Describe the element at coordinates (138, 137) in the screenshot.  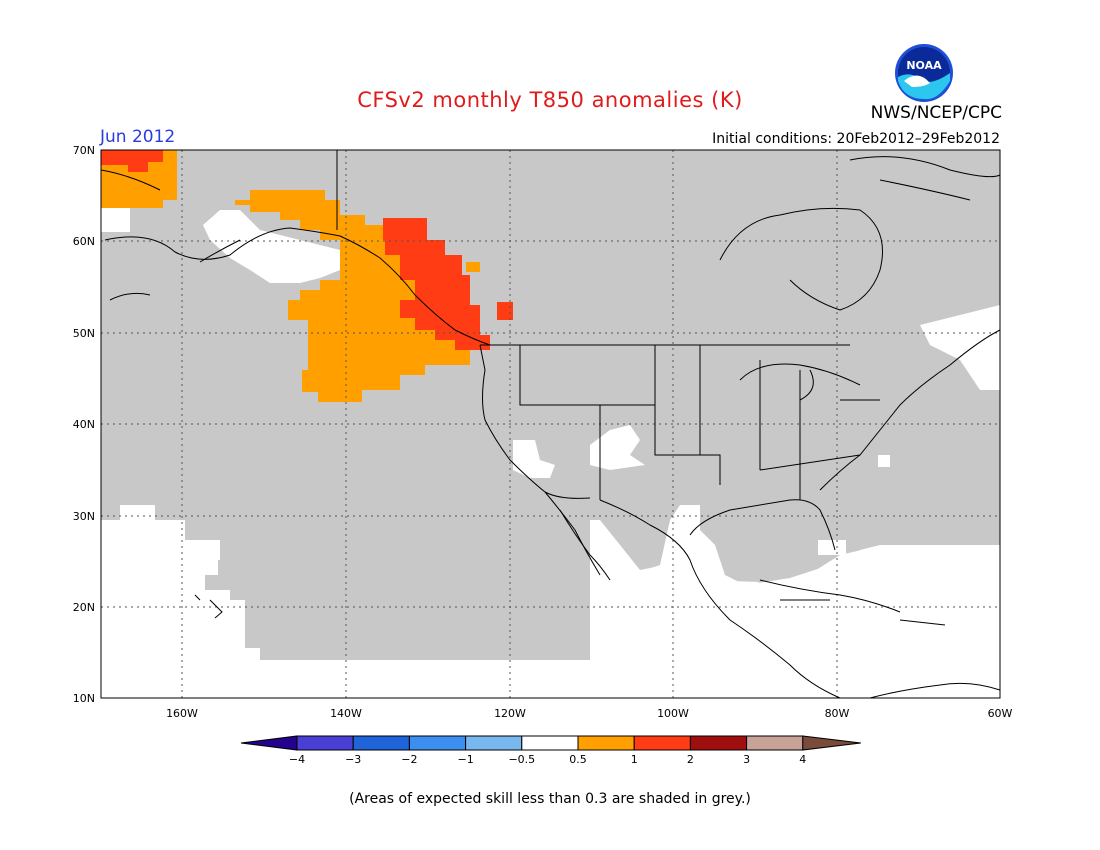
I see `forecast-month: Jun 2012` at that location.